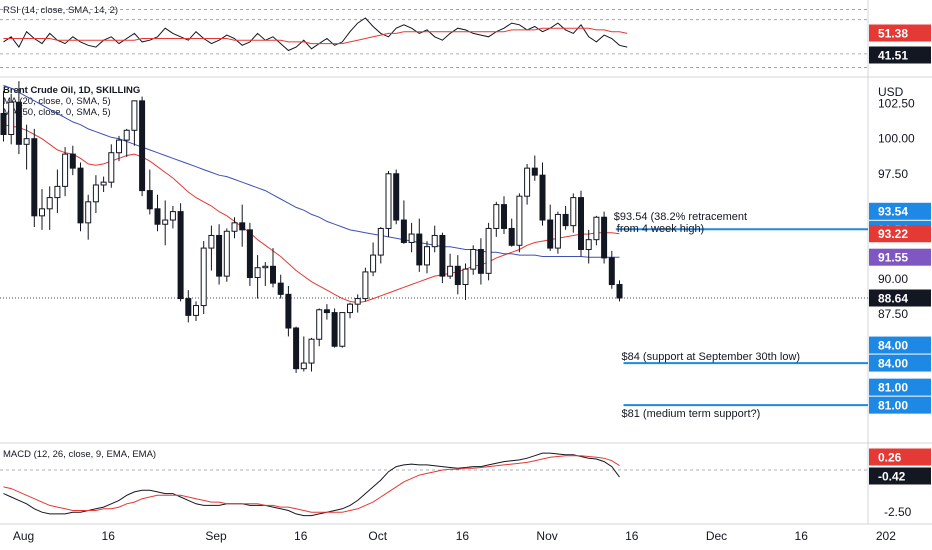  What do you see at coordinates (301, 536) in the screenshot?
I see `time-tick-label-3: 16` at bounding box center [301, 536].